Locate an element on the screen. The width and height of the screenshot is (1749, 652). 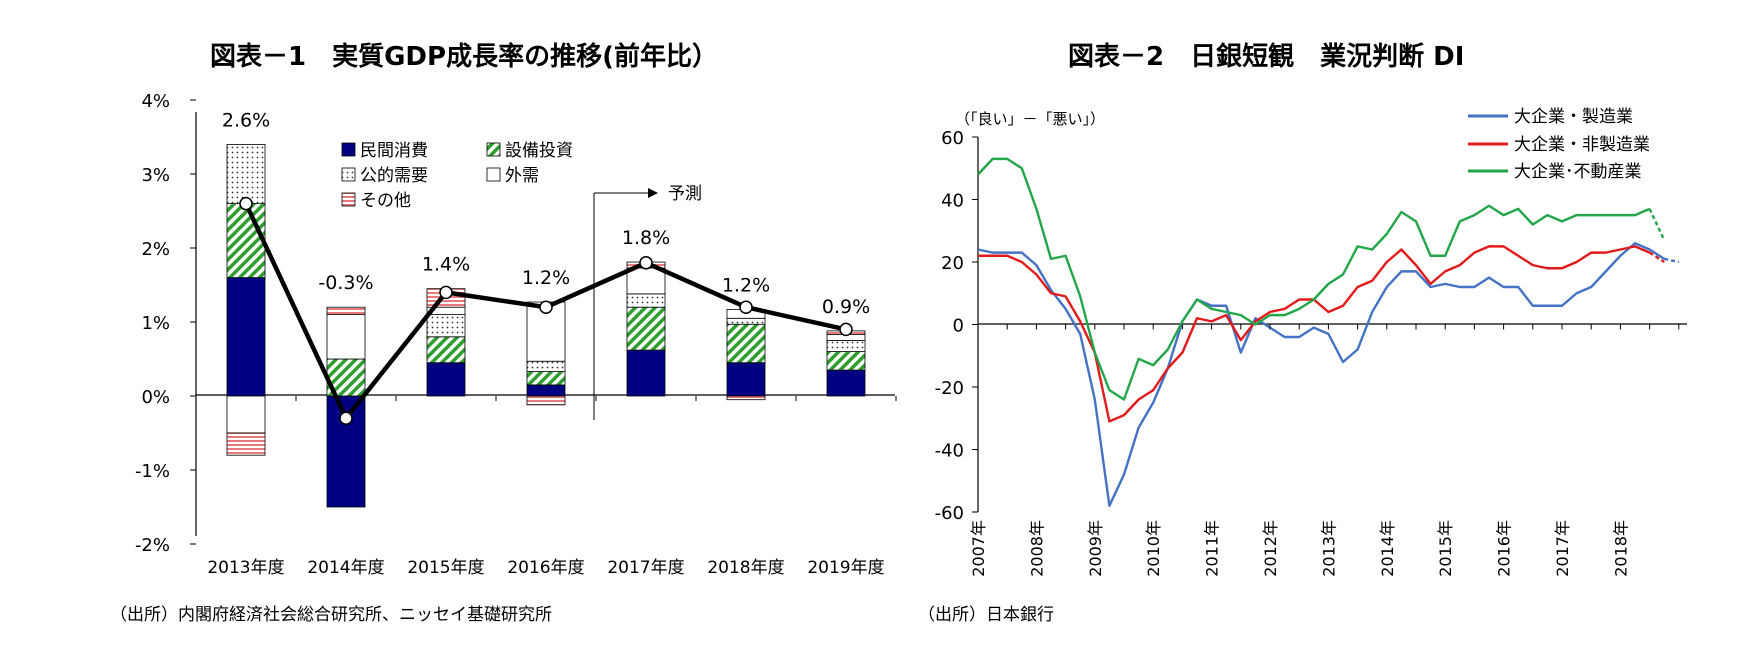
x-tick-label: 2015年度 is located at coordinates (445, 568).